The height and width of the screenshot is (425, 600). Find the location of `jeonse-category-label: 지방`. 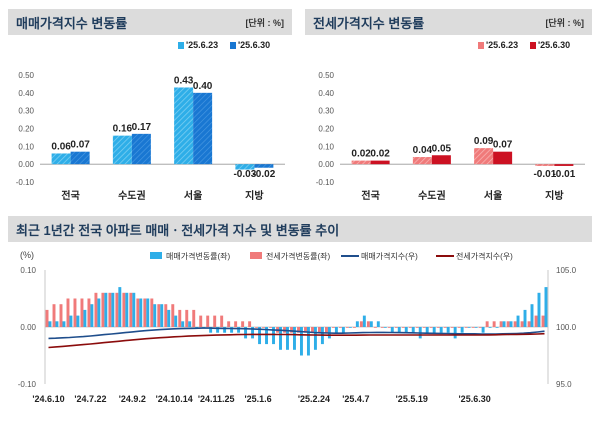

jeonse-category-label: 지방 is located at coordinates (554, 195).